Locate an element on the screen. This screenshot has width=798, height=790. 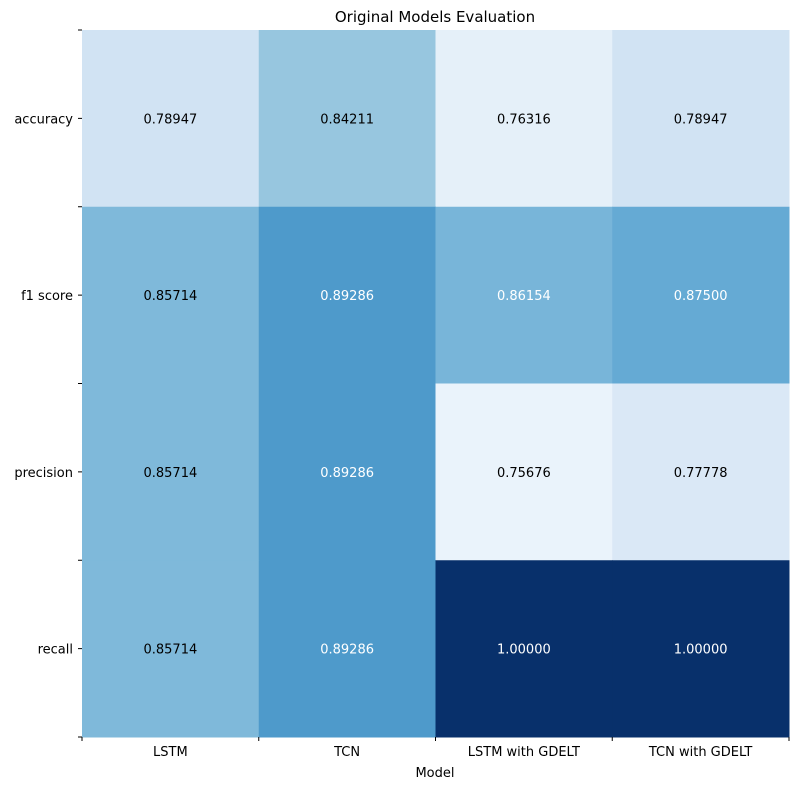
cell-value-label: 0.77778 is located at coordinates (701, 473).